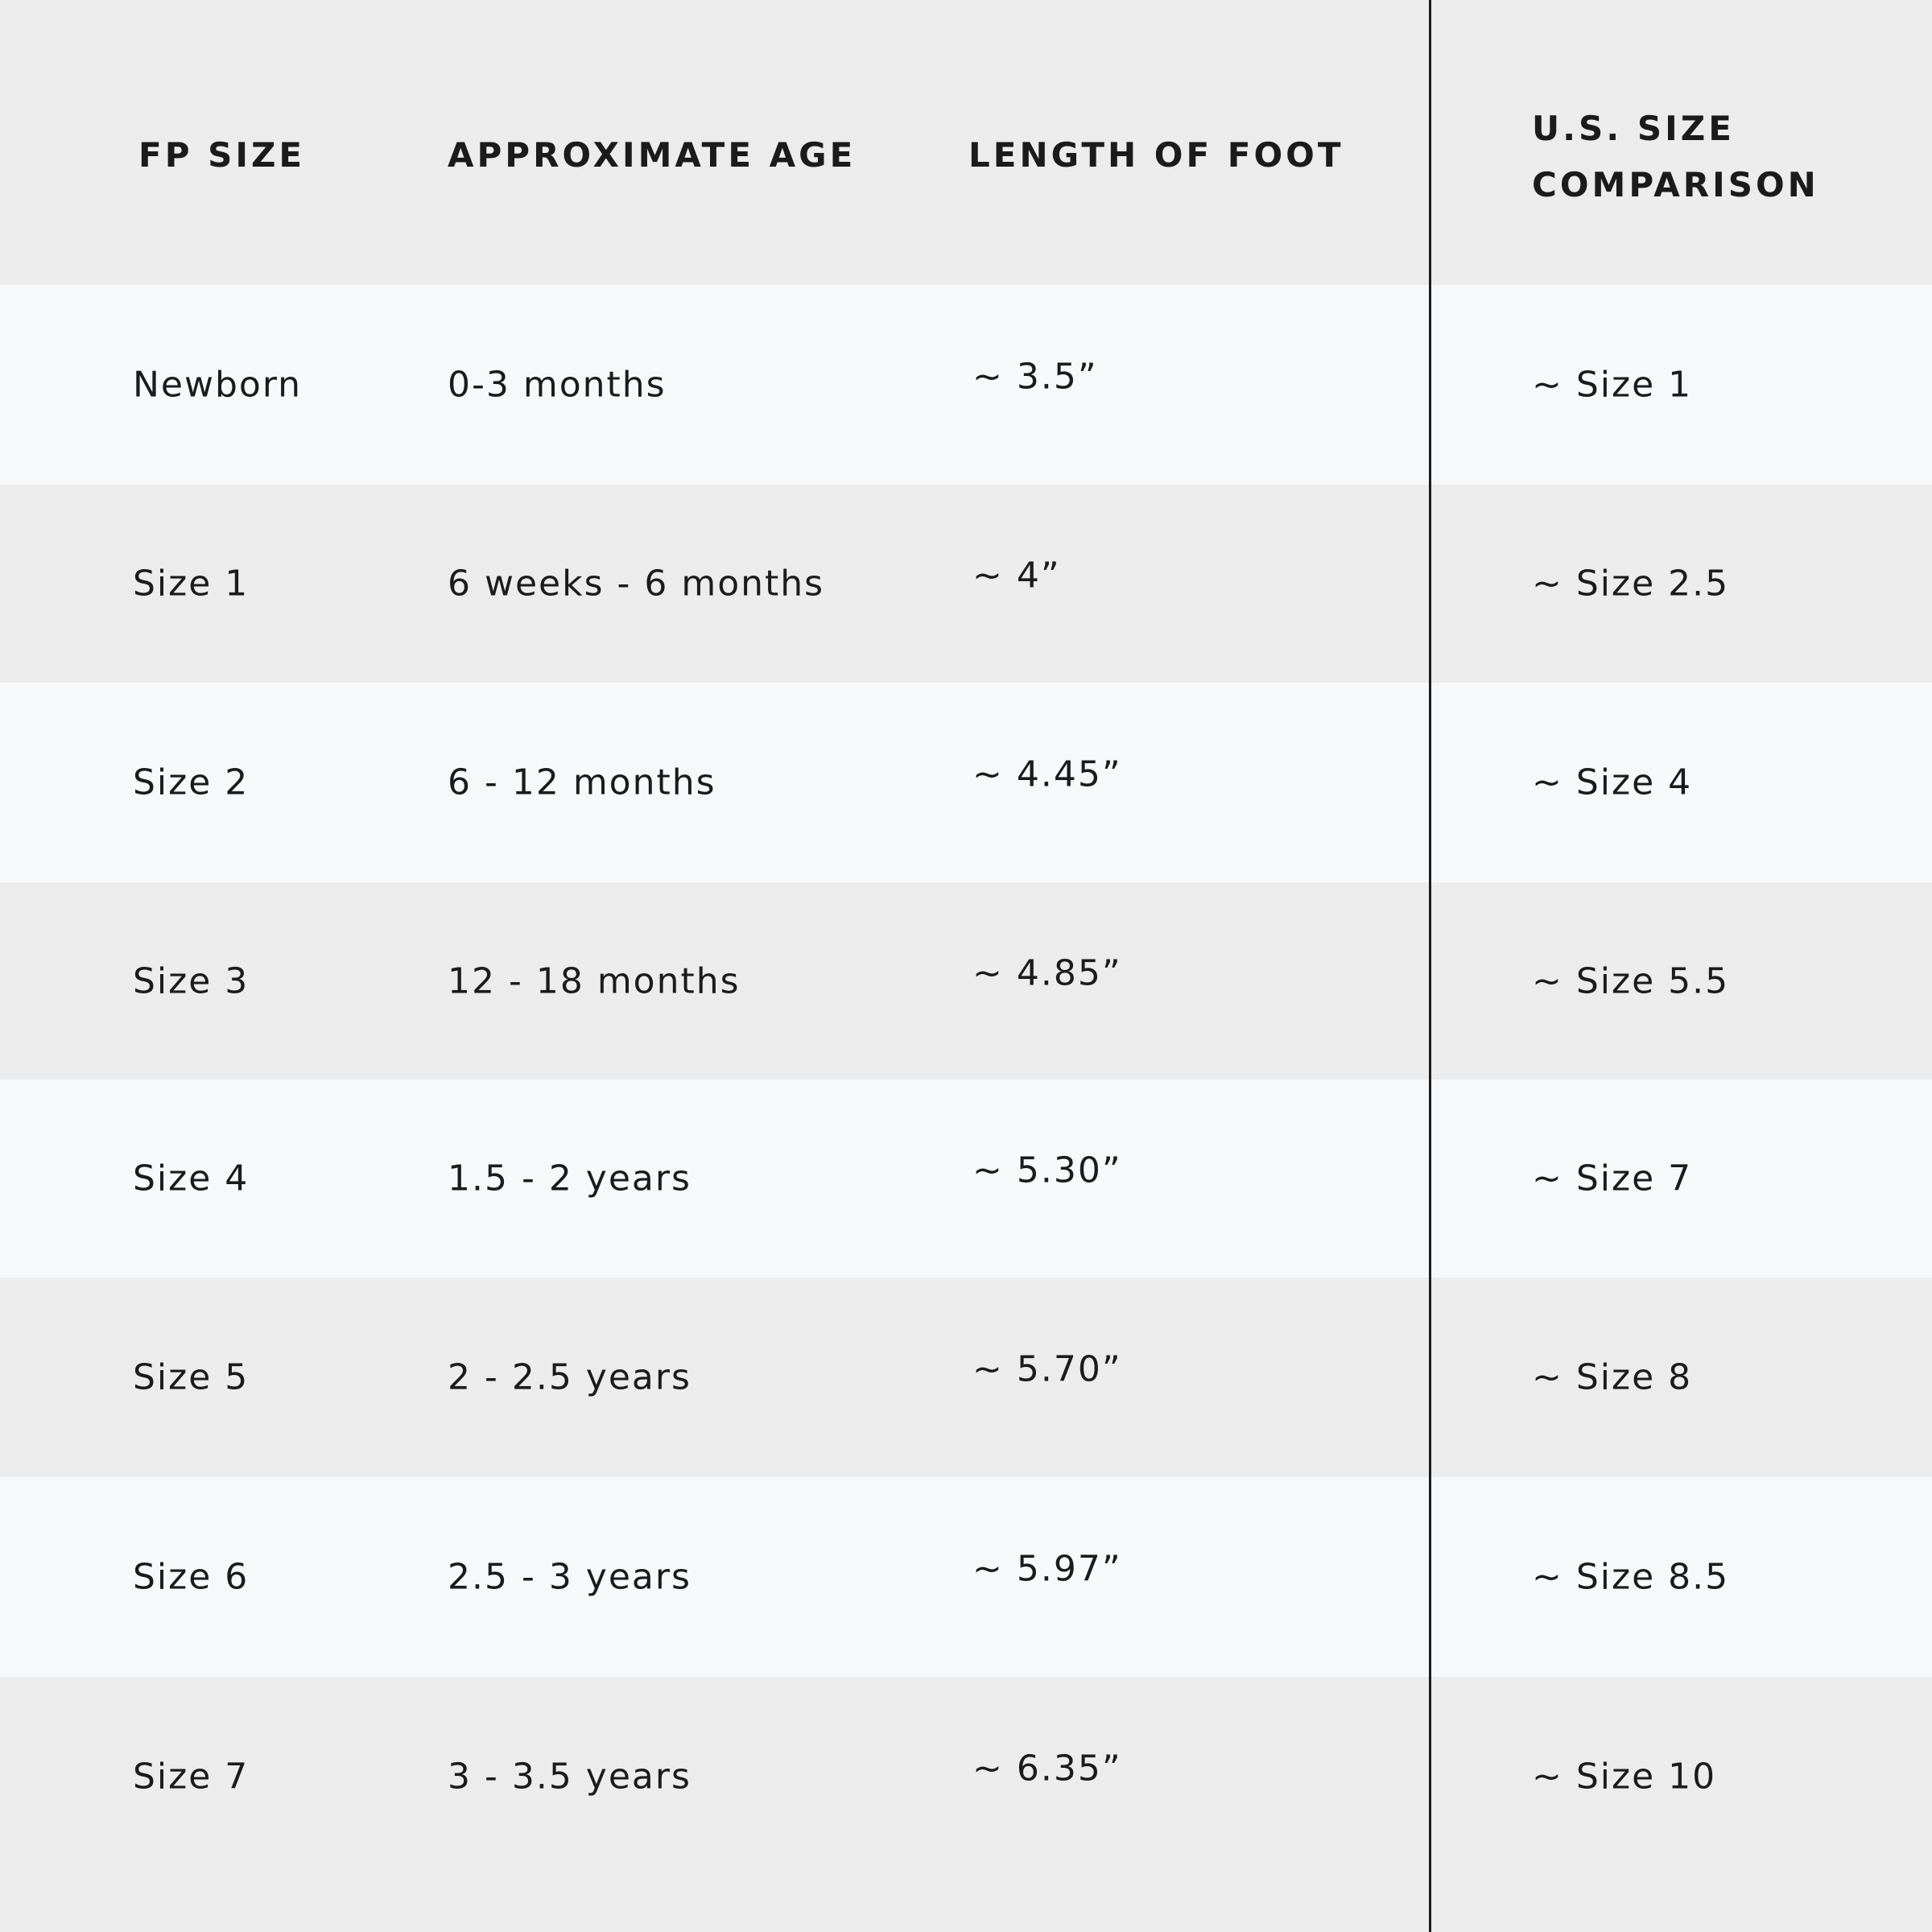  What do you see at coordinates (557, 385) in the screenshot?
I see `cell-approximate-age: 0-3 months` at bounding box center [557, 385].